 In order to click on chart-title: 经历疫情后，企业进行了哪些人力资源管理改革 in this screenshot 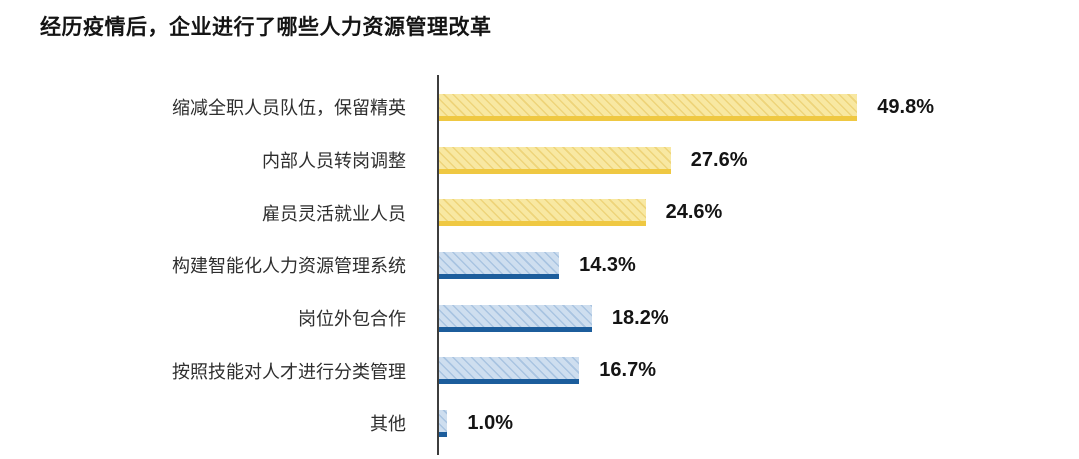, I will do `click(266, 27)`.